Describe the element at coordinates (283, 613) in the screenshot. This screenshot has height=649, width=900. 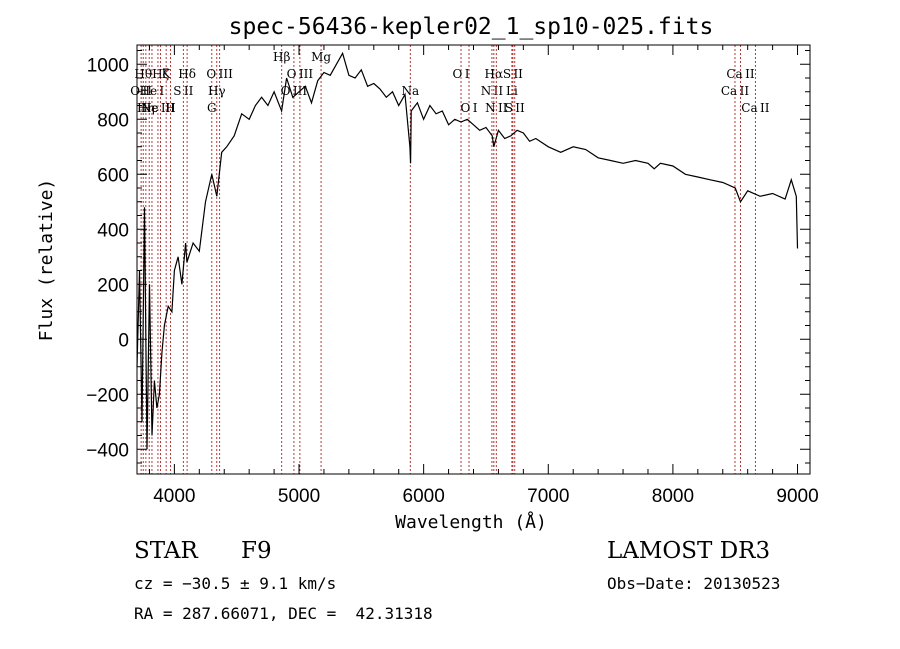
I see `ra-dec-coordinates: RA = 287.66071, DEC = 42.31318` at that location.